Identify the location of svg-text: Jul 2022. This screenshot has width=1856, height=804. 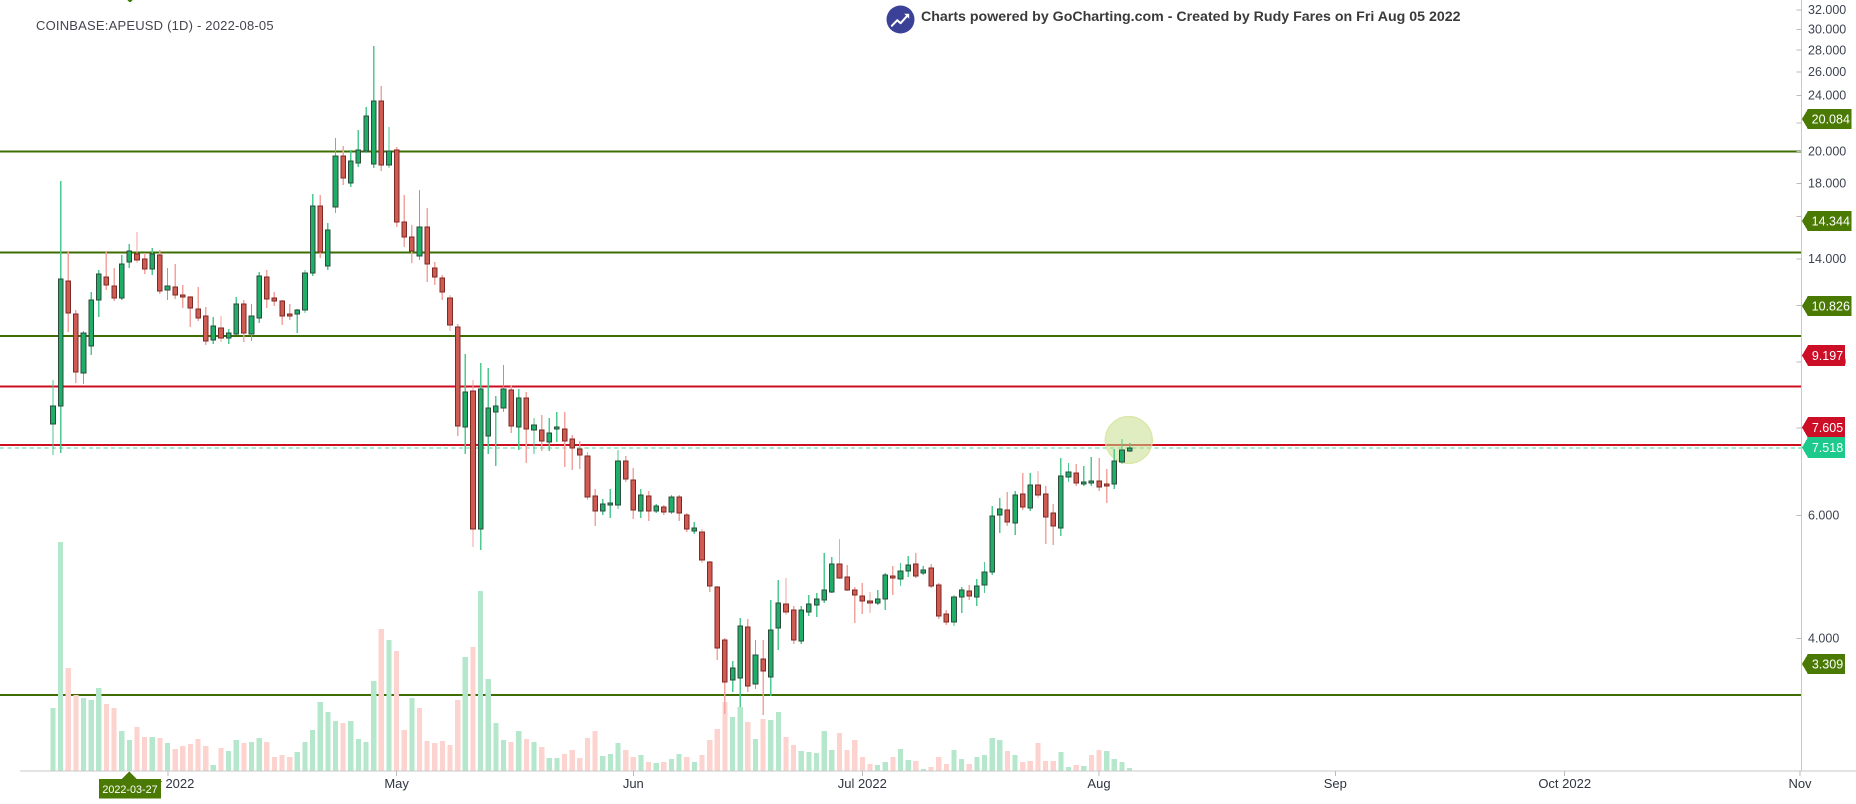
(862, 783).